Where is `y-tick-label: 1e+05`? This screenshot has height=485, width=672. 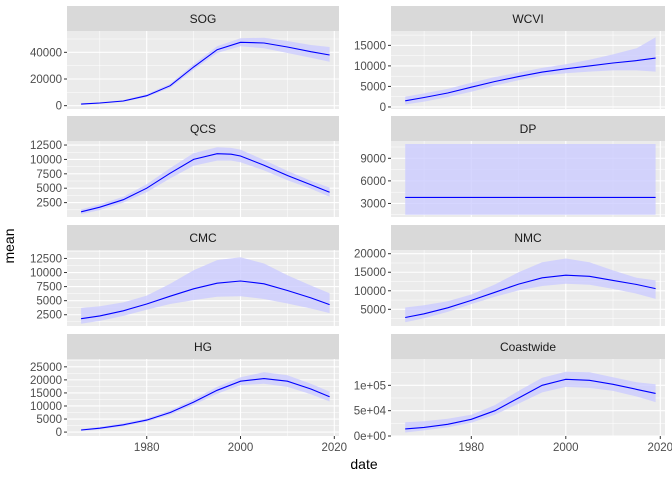
y-tick-label: 1e+05 is located at coordinates (370, 386).